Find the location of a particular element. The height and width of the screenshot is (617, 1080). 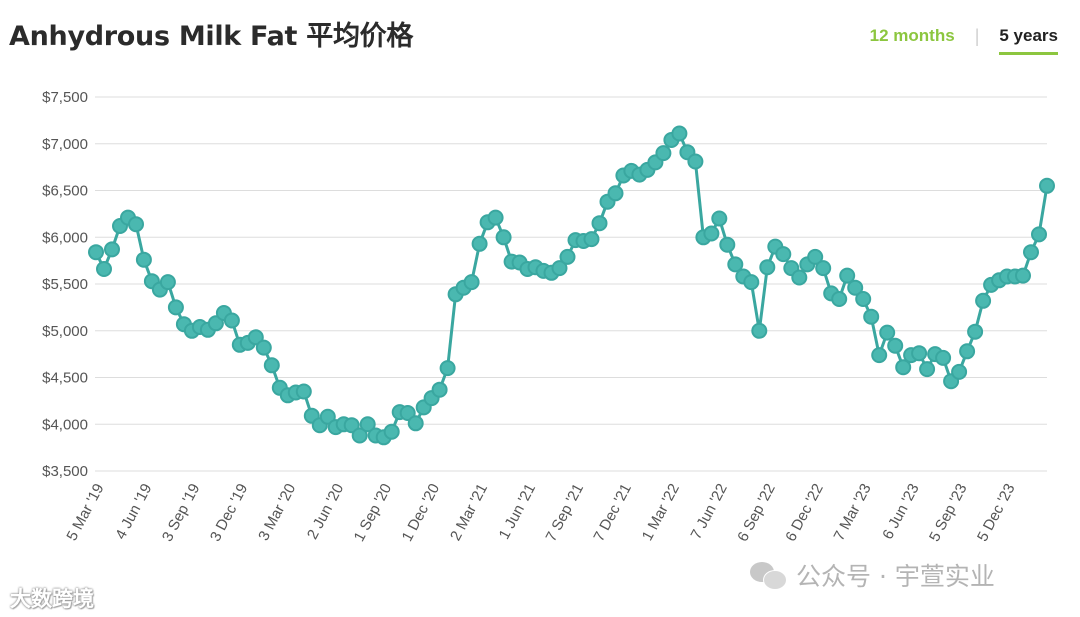

x-tick-label: 1 Dec '20 is located at coordinates (421, 513).